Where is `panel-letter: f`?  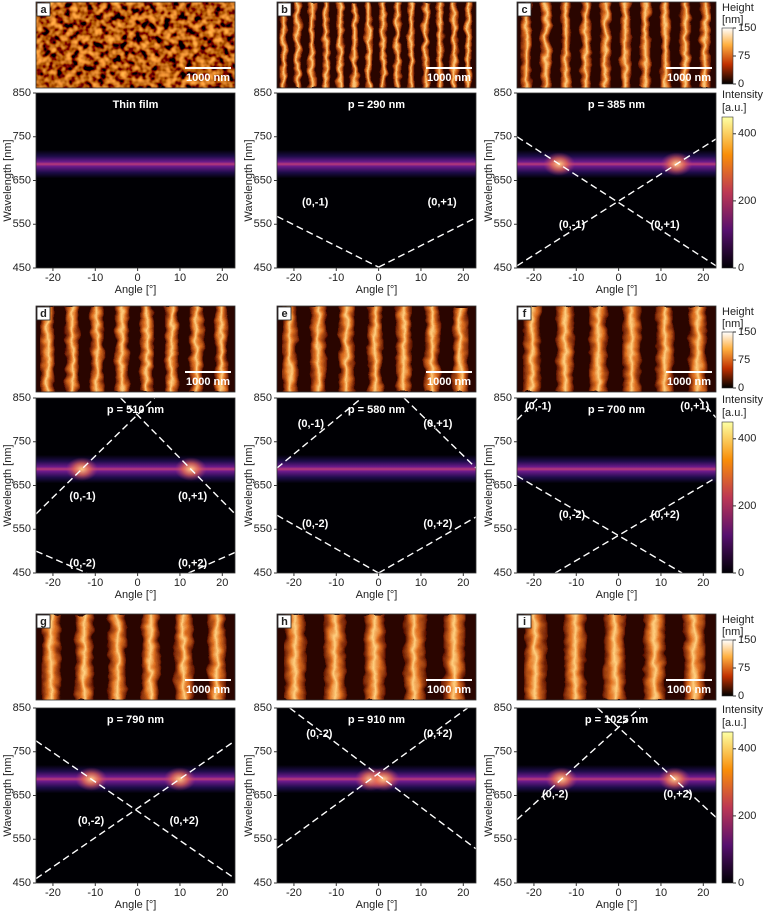
panel-letter: f is located at coordinates (525, 314).